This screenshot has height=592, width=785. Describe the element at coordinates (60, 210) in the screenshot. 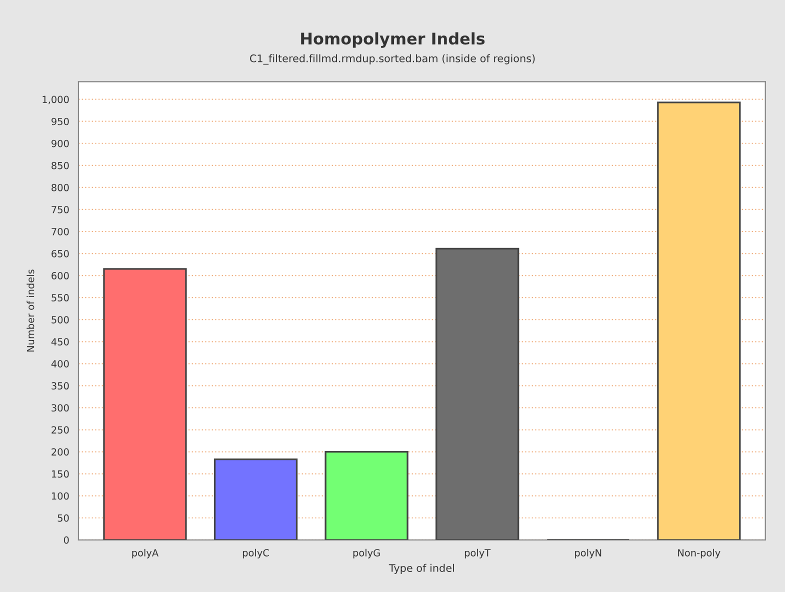

I see `y-tick-label: 750` at that location.